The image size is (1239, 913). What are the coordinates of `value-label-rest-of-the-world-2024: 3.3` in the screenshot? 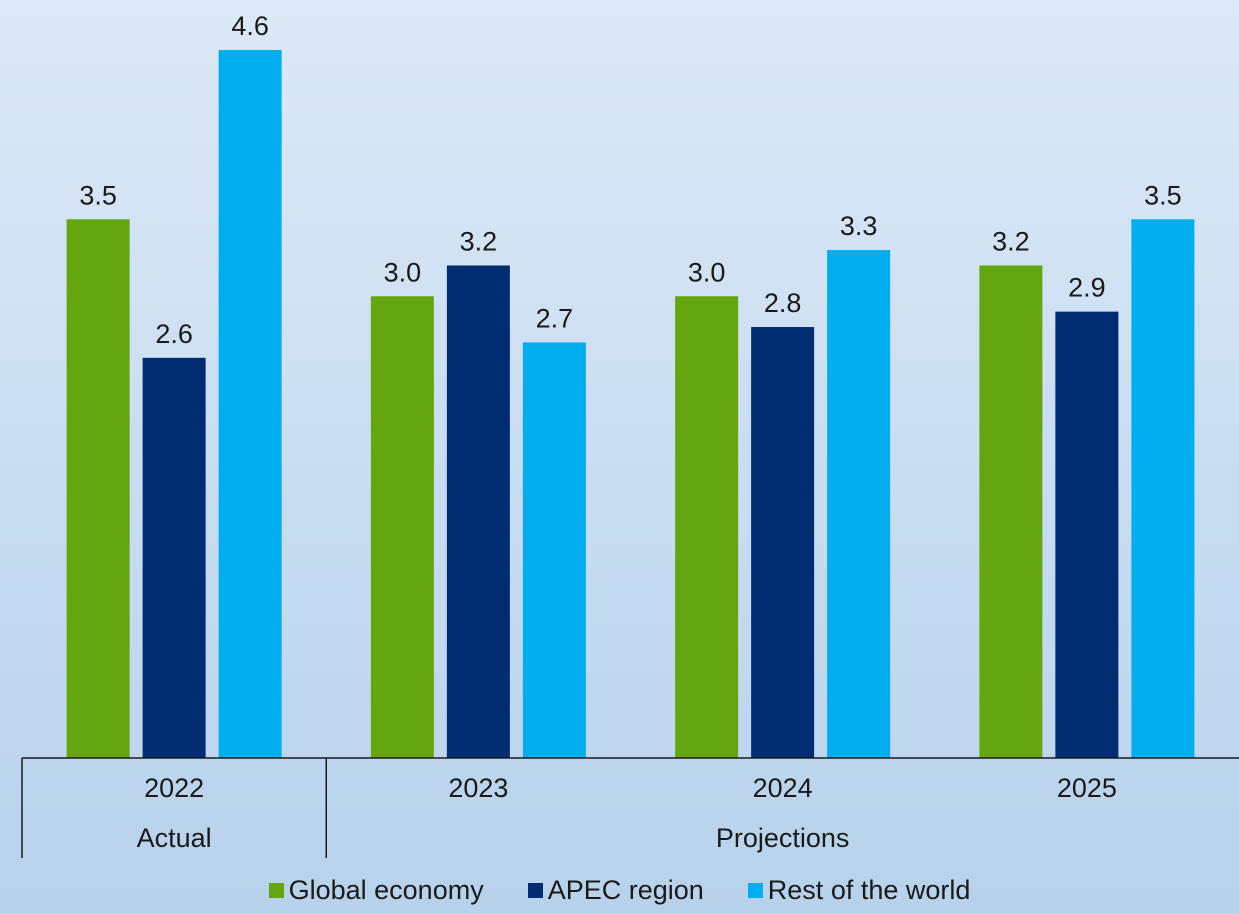 It's located at (859, 226).